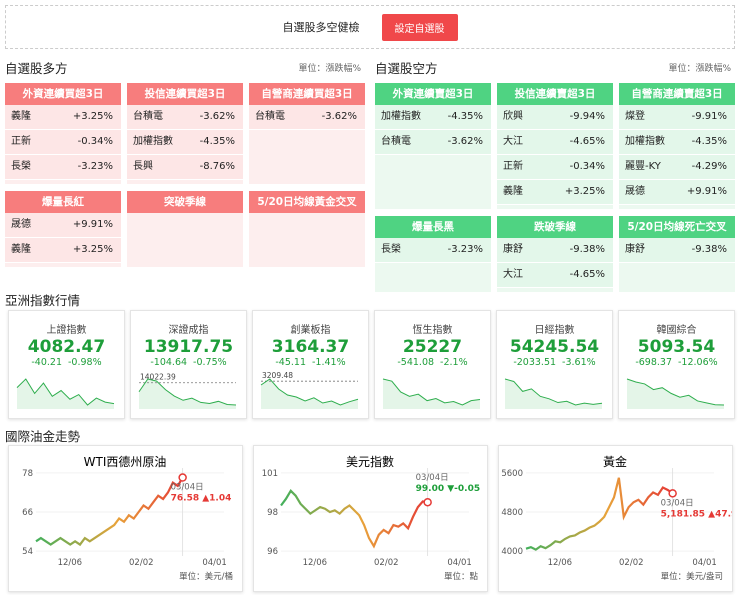 The image size is (740, 595). Describe the element at coordinates (416, 362) in the screenshot. I see `index-change: -541.08` at that location.